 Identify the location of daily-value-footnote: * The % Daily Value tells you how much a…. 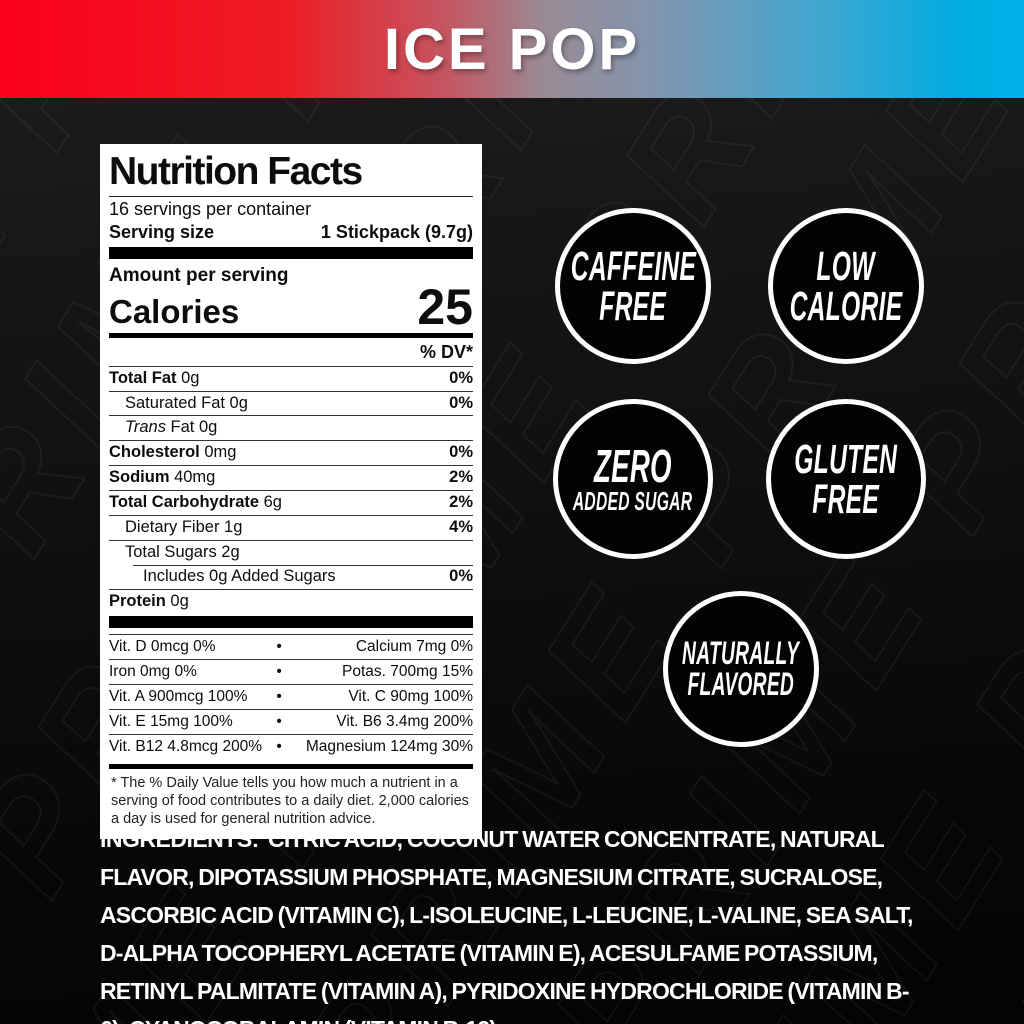
(290, 801).